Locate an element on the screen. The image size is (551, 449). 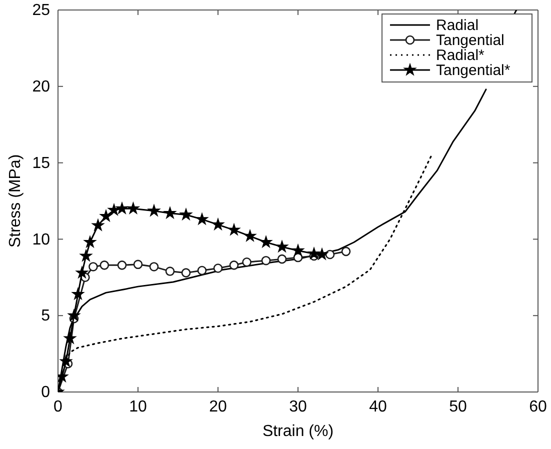
x-tick-label: 60 is located at coordinates (538, 407).